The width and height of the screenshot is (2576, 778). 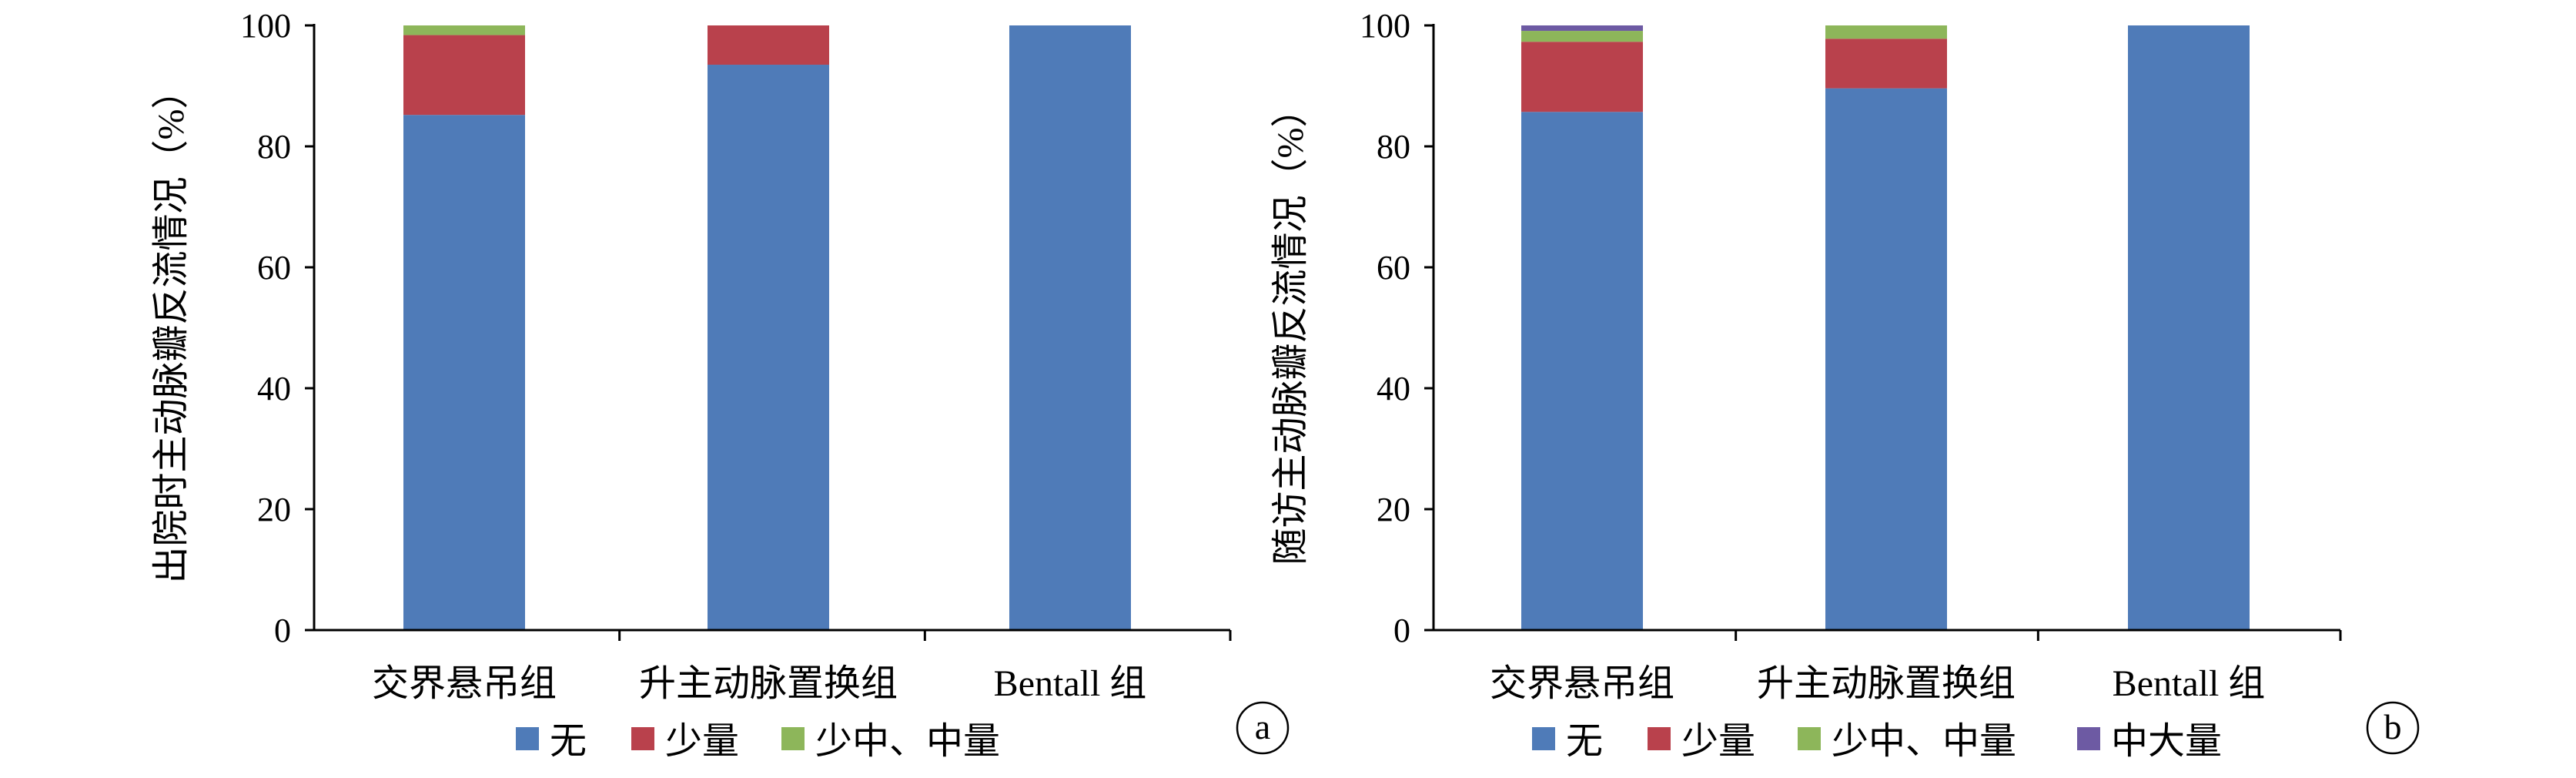 I want to click on y-axis-title: 随访主动脉瓣反流情况（%）, so click(x=1290, y=328).